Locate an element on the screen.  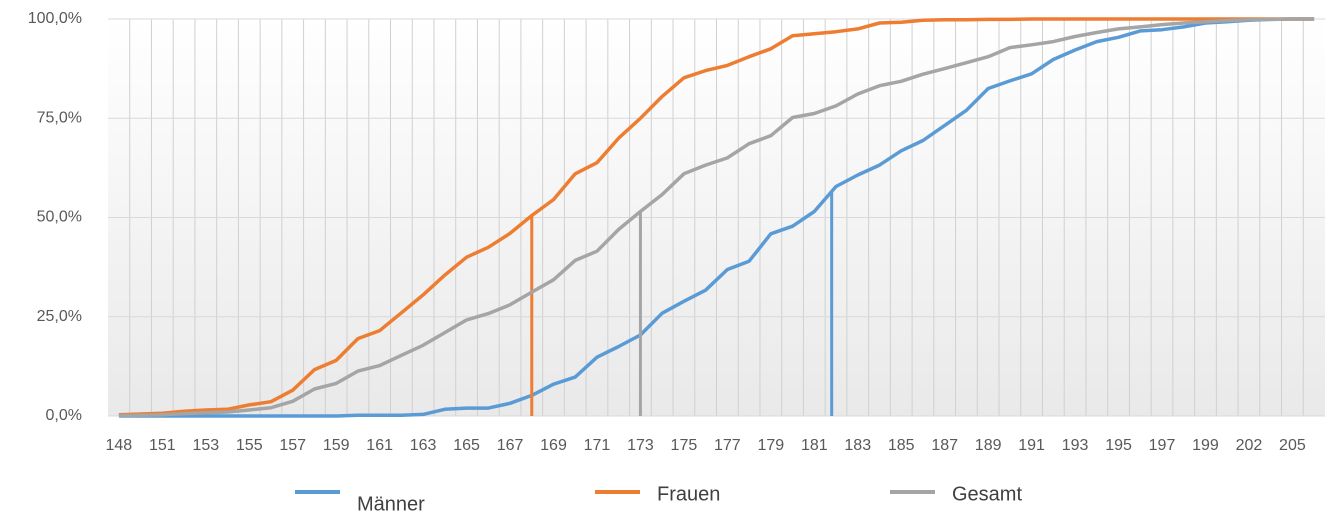
x-tick-label: 197 is located at coordinates (1162, 445).